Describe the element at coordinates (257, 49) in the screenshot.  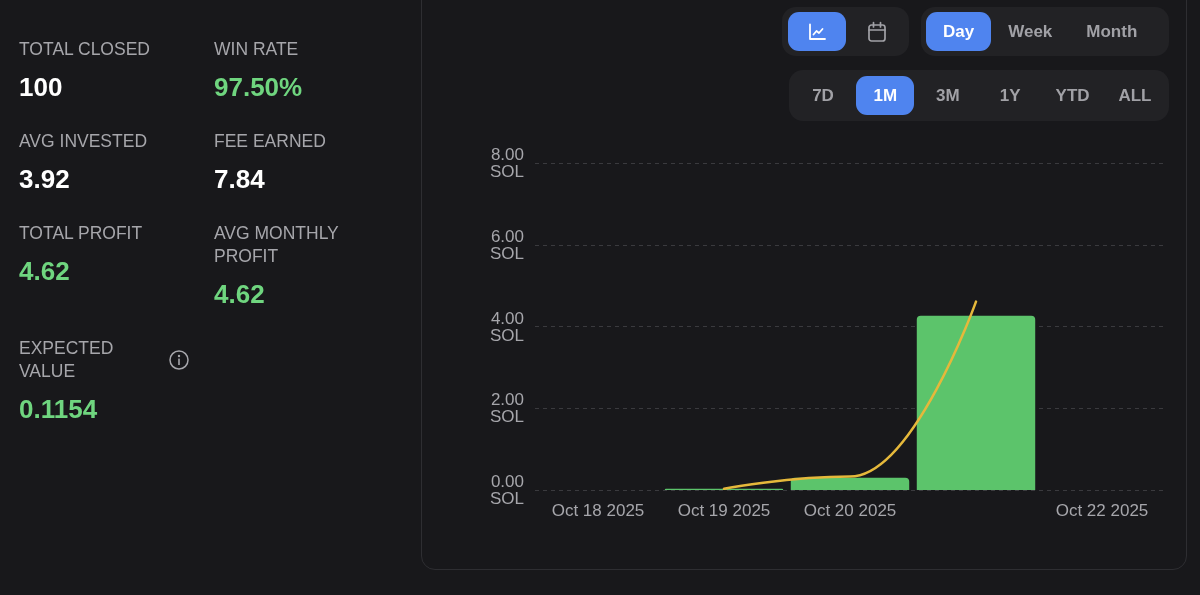
I see `category-label: WIN RATE` at that location.